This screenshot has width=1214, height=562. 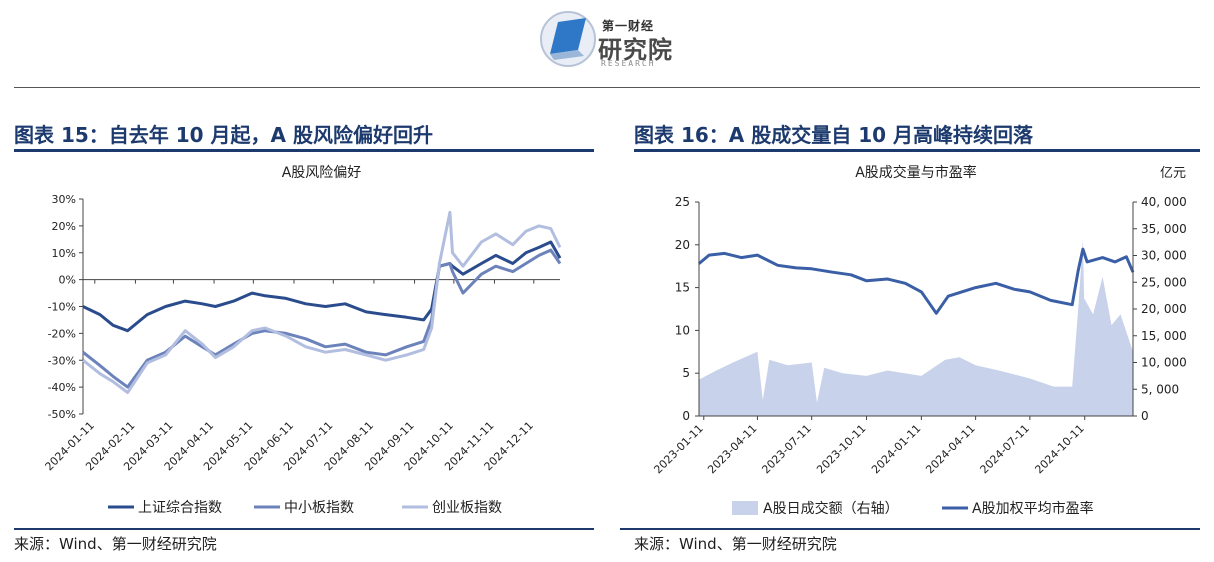 I want to click on logo-english-text: RESEARCH, so click(x=628, y=63).